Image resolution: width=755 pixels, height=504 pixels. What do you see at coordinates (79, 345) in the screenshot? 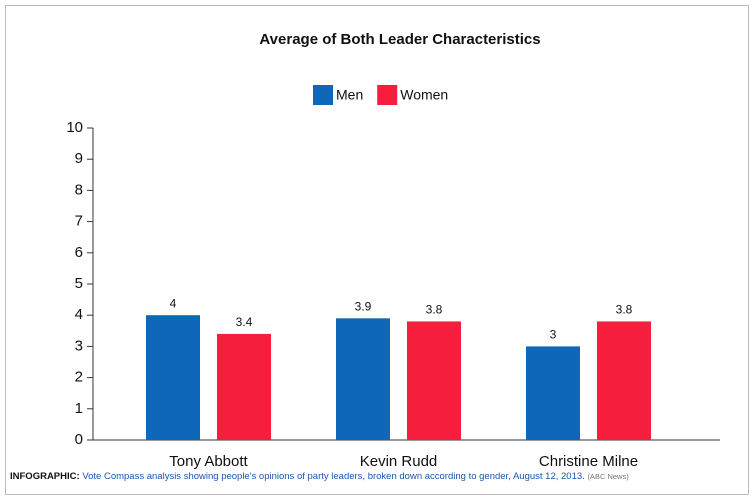
I see `y-tick-label: 3` at bounding box center [79, 345].